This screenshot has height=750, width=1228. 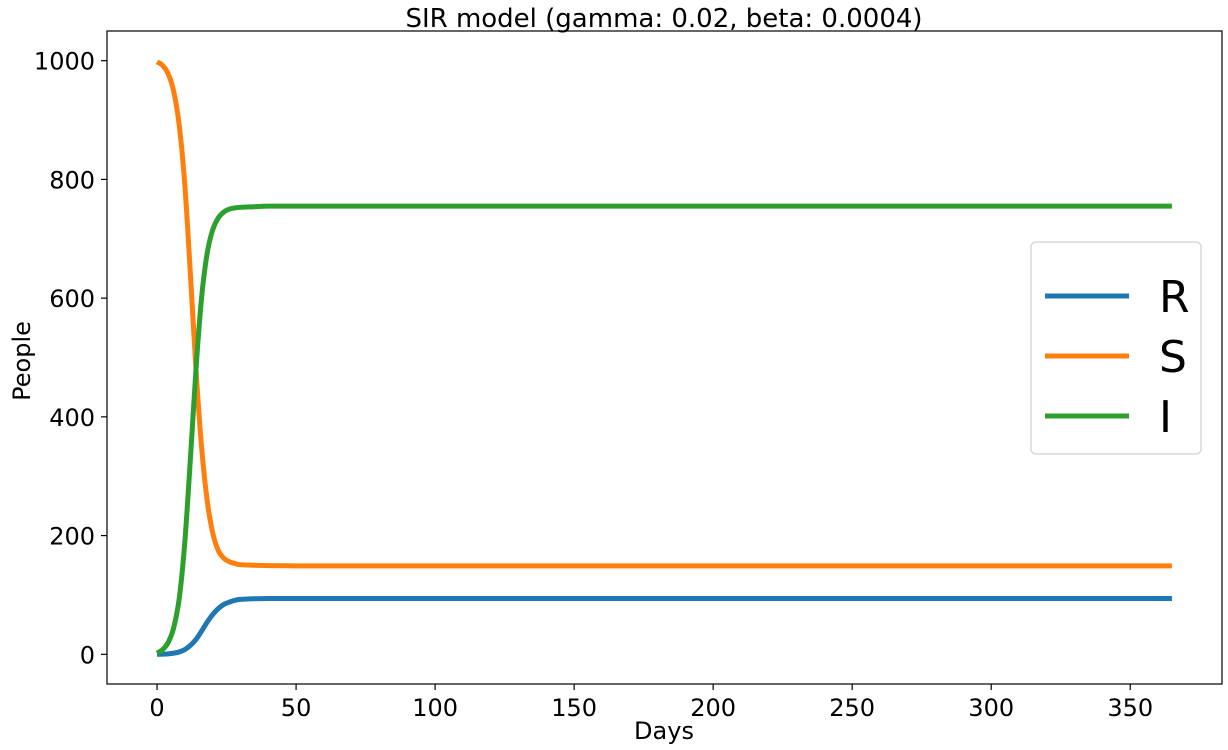 What do you see at coordinates (156, 708) in the screenshot?
I see `x-tick-label: 0` at bounding box center [156, 708].